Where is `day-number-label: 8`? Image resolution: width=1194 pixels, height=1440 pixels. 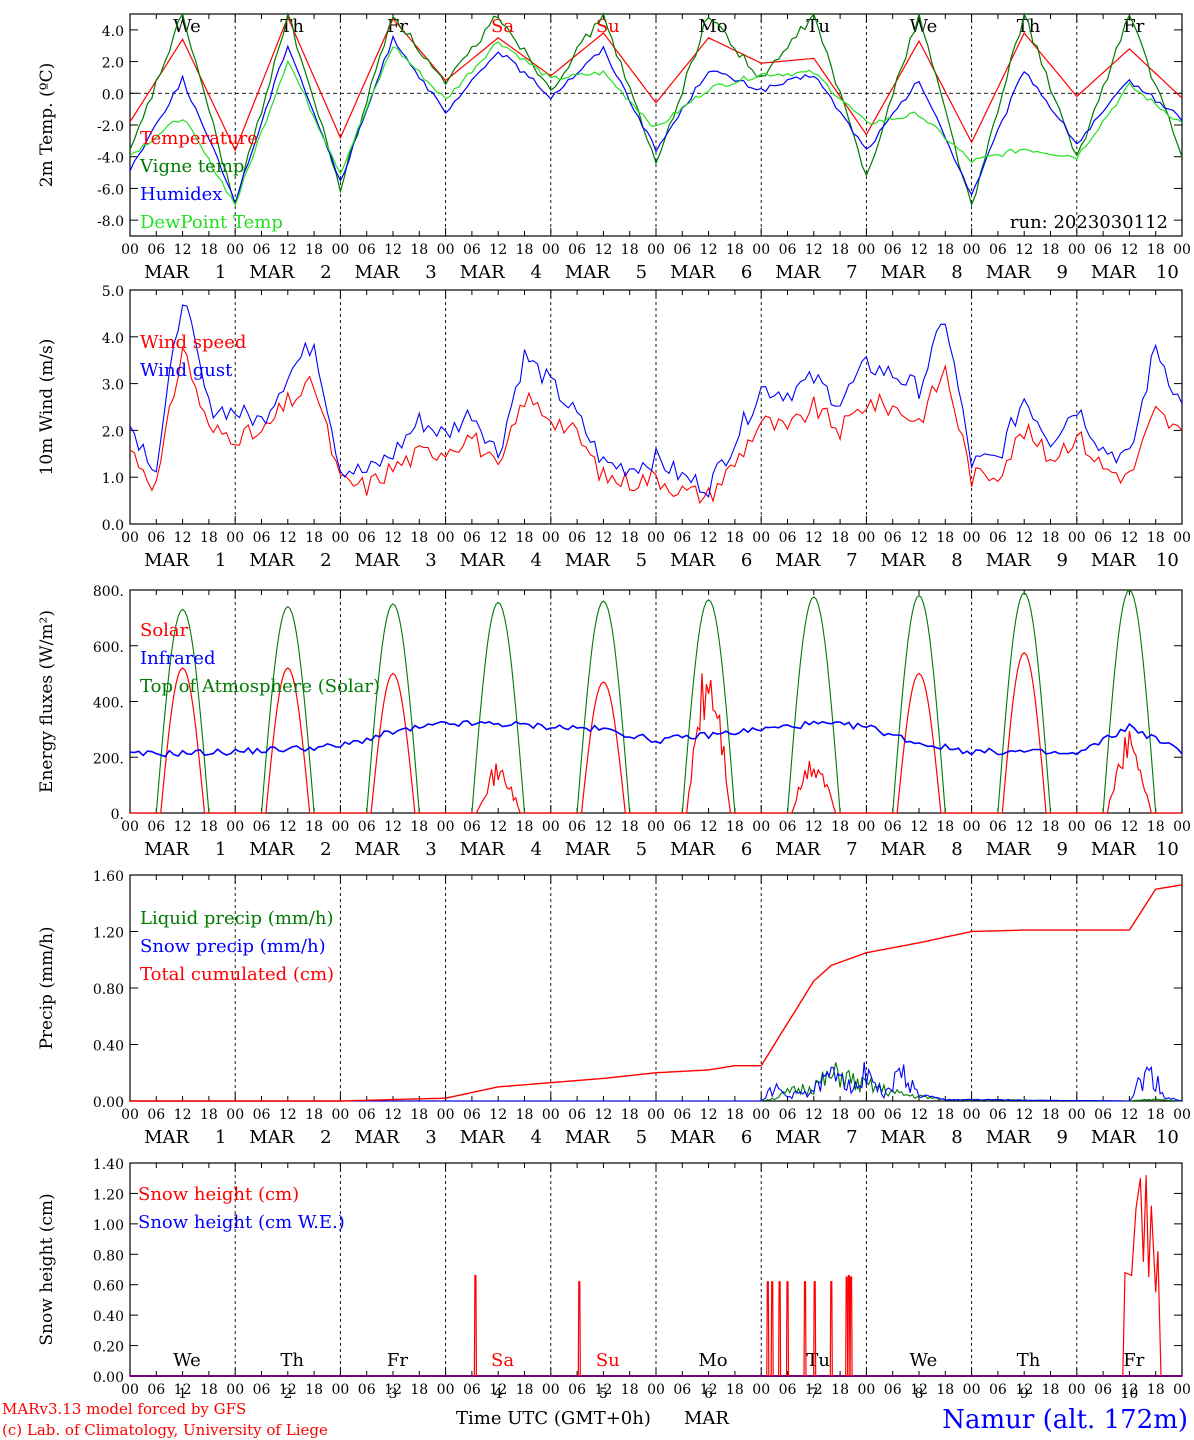 day-number-label: 8 is located at coordinates (919, 1394).